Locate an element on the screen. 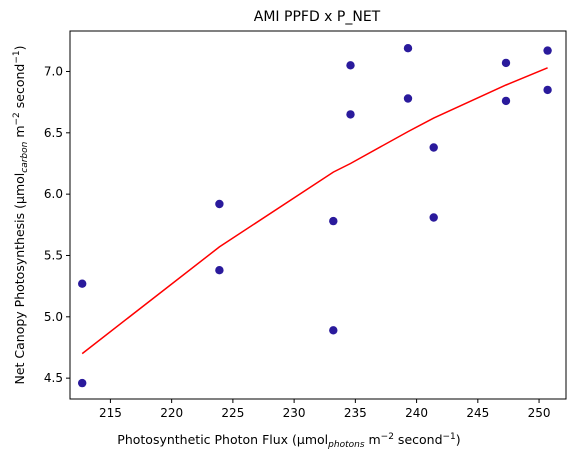 The width and height of the screenshot is (575, 462). chart-title: AMI PPFD x P_NET is located at coordinates (317, 17).